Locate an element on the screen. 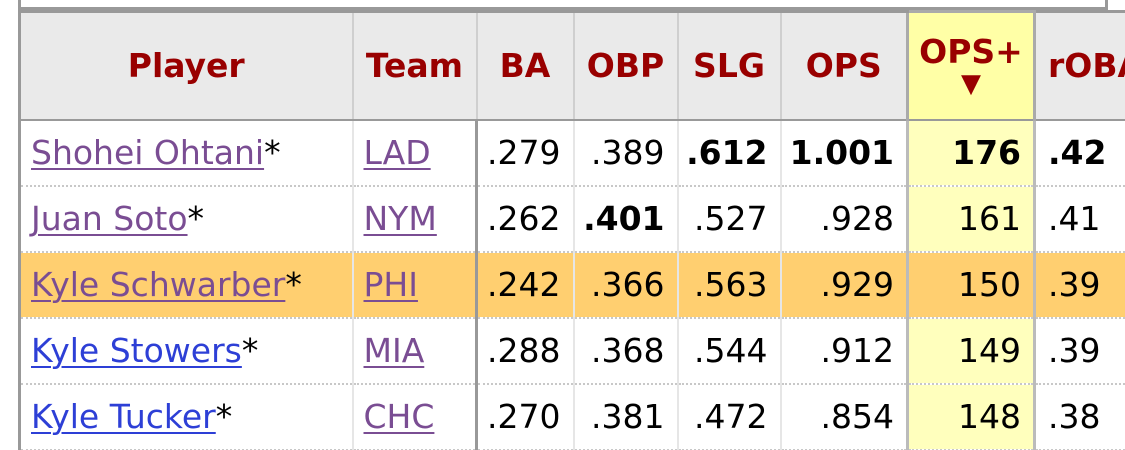 The image size is (1125, 450). team-cell: MIA is located at coordinates (414, 351).